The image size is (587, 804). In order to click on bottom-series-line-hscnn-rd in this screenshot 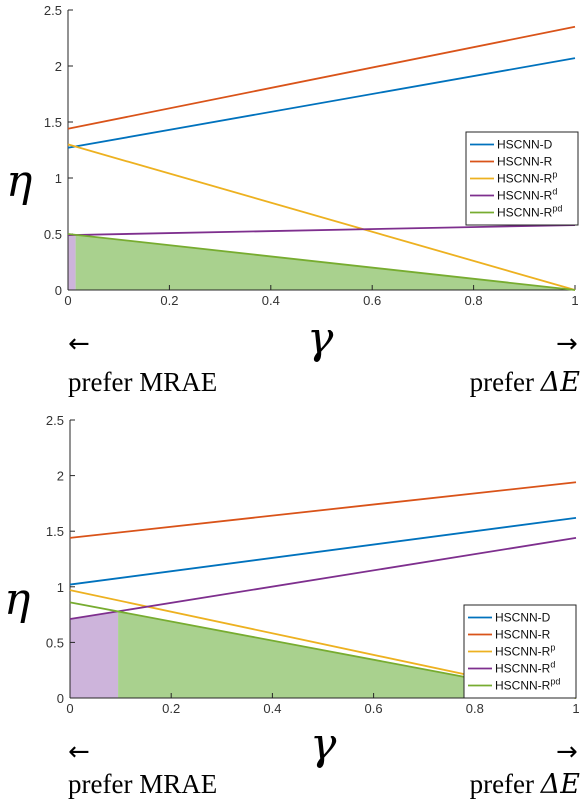, I will do `click(323, 578)`.